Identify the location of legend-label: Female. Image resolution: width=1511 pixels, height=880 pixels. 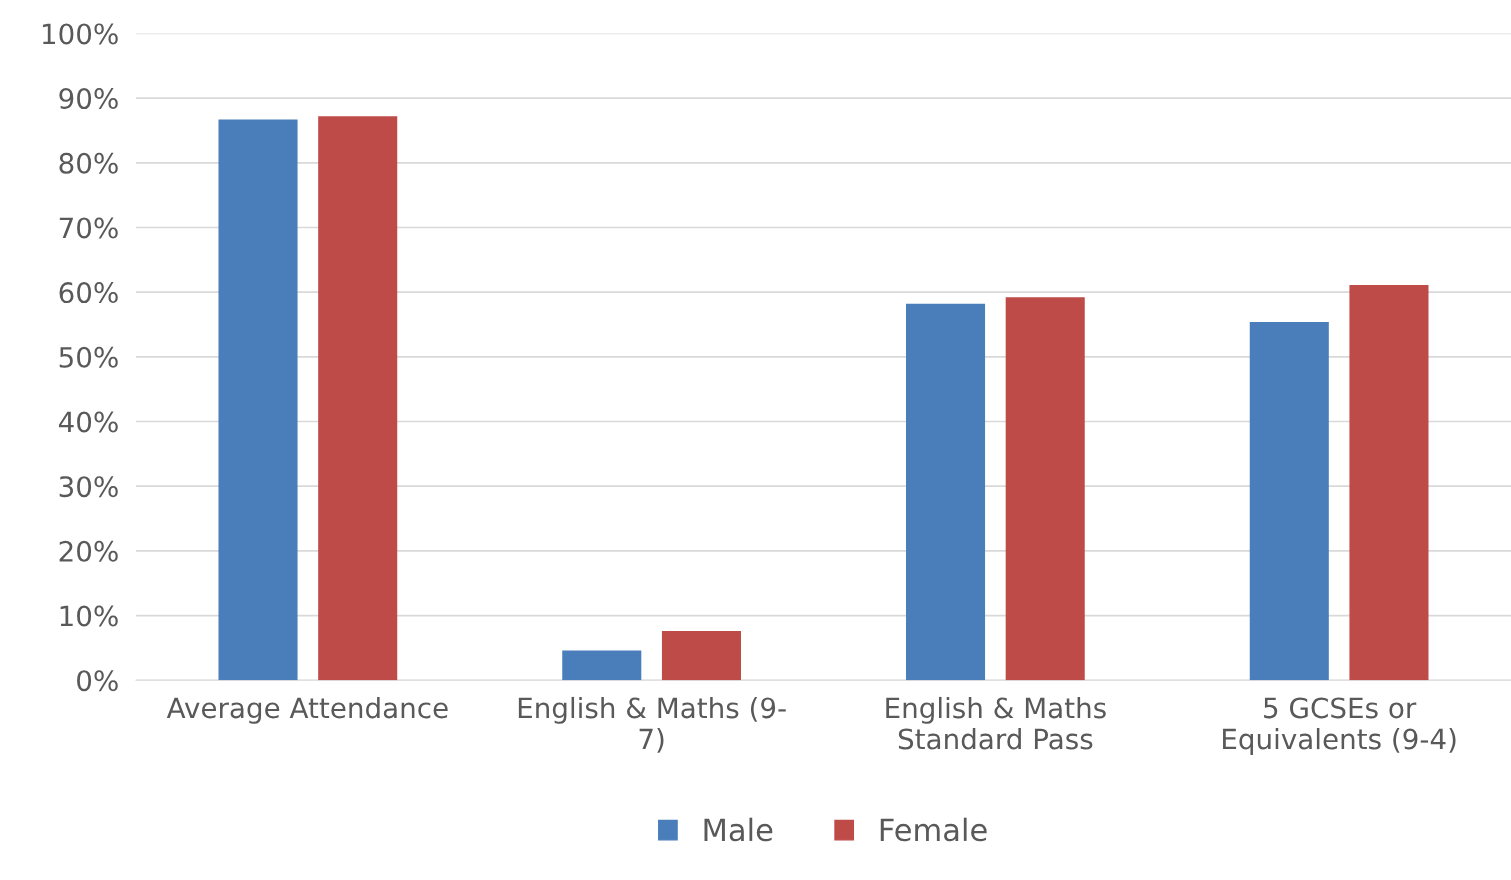
(933, 829).